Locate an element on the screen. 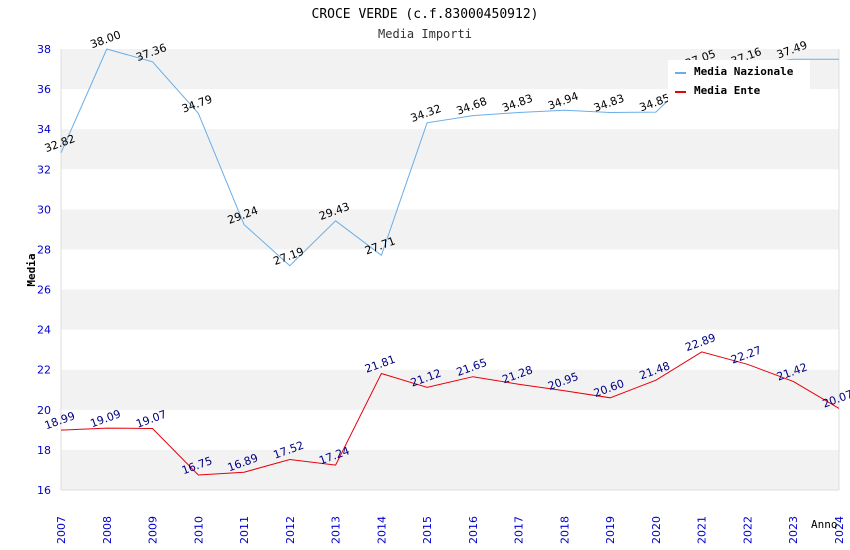 This screenshot has width=850, height=550. data-label: 34.94 is located at coordinates (563, 101).